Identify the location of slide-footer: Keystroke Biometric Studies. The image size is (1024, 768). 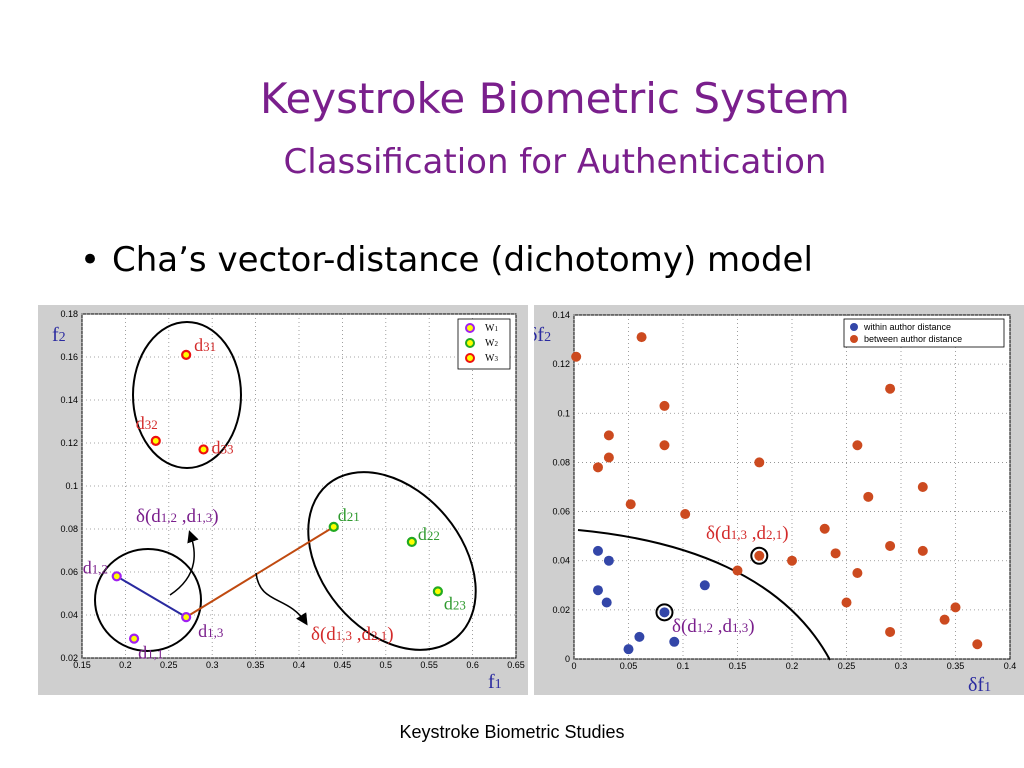
(512, 732).